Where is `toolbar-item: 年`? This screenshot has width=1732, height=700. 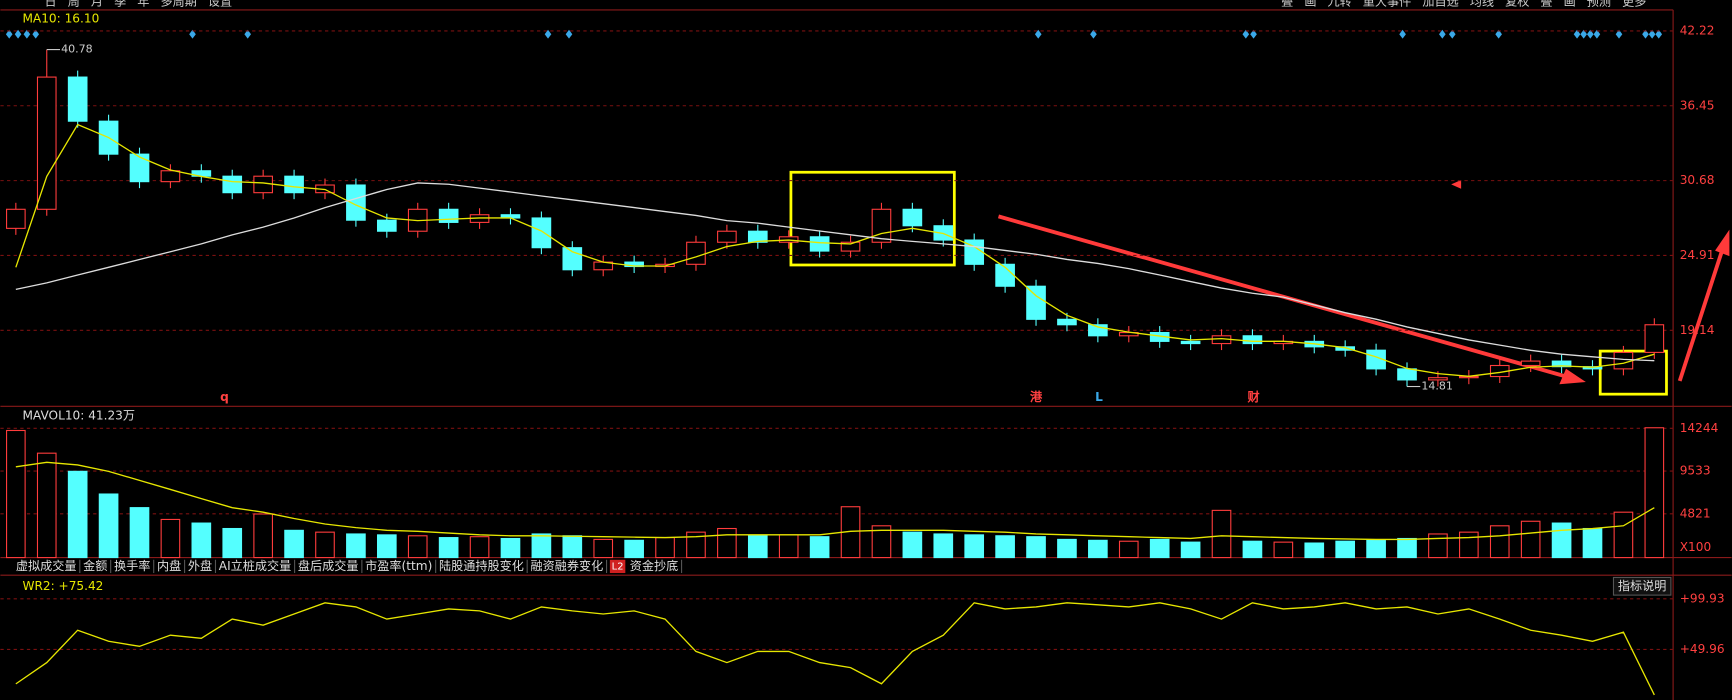 toolbar-item: 年 is located at coordinates (143, 4).